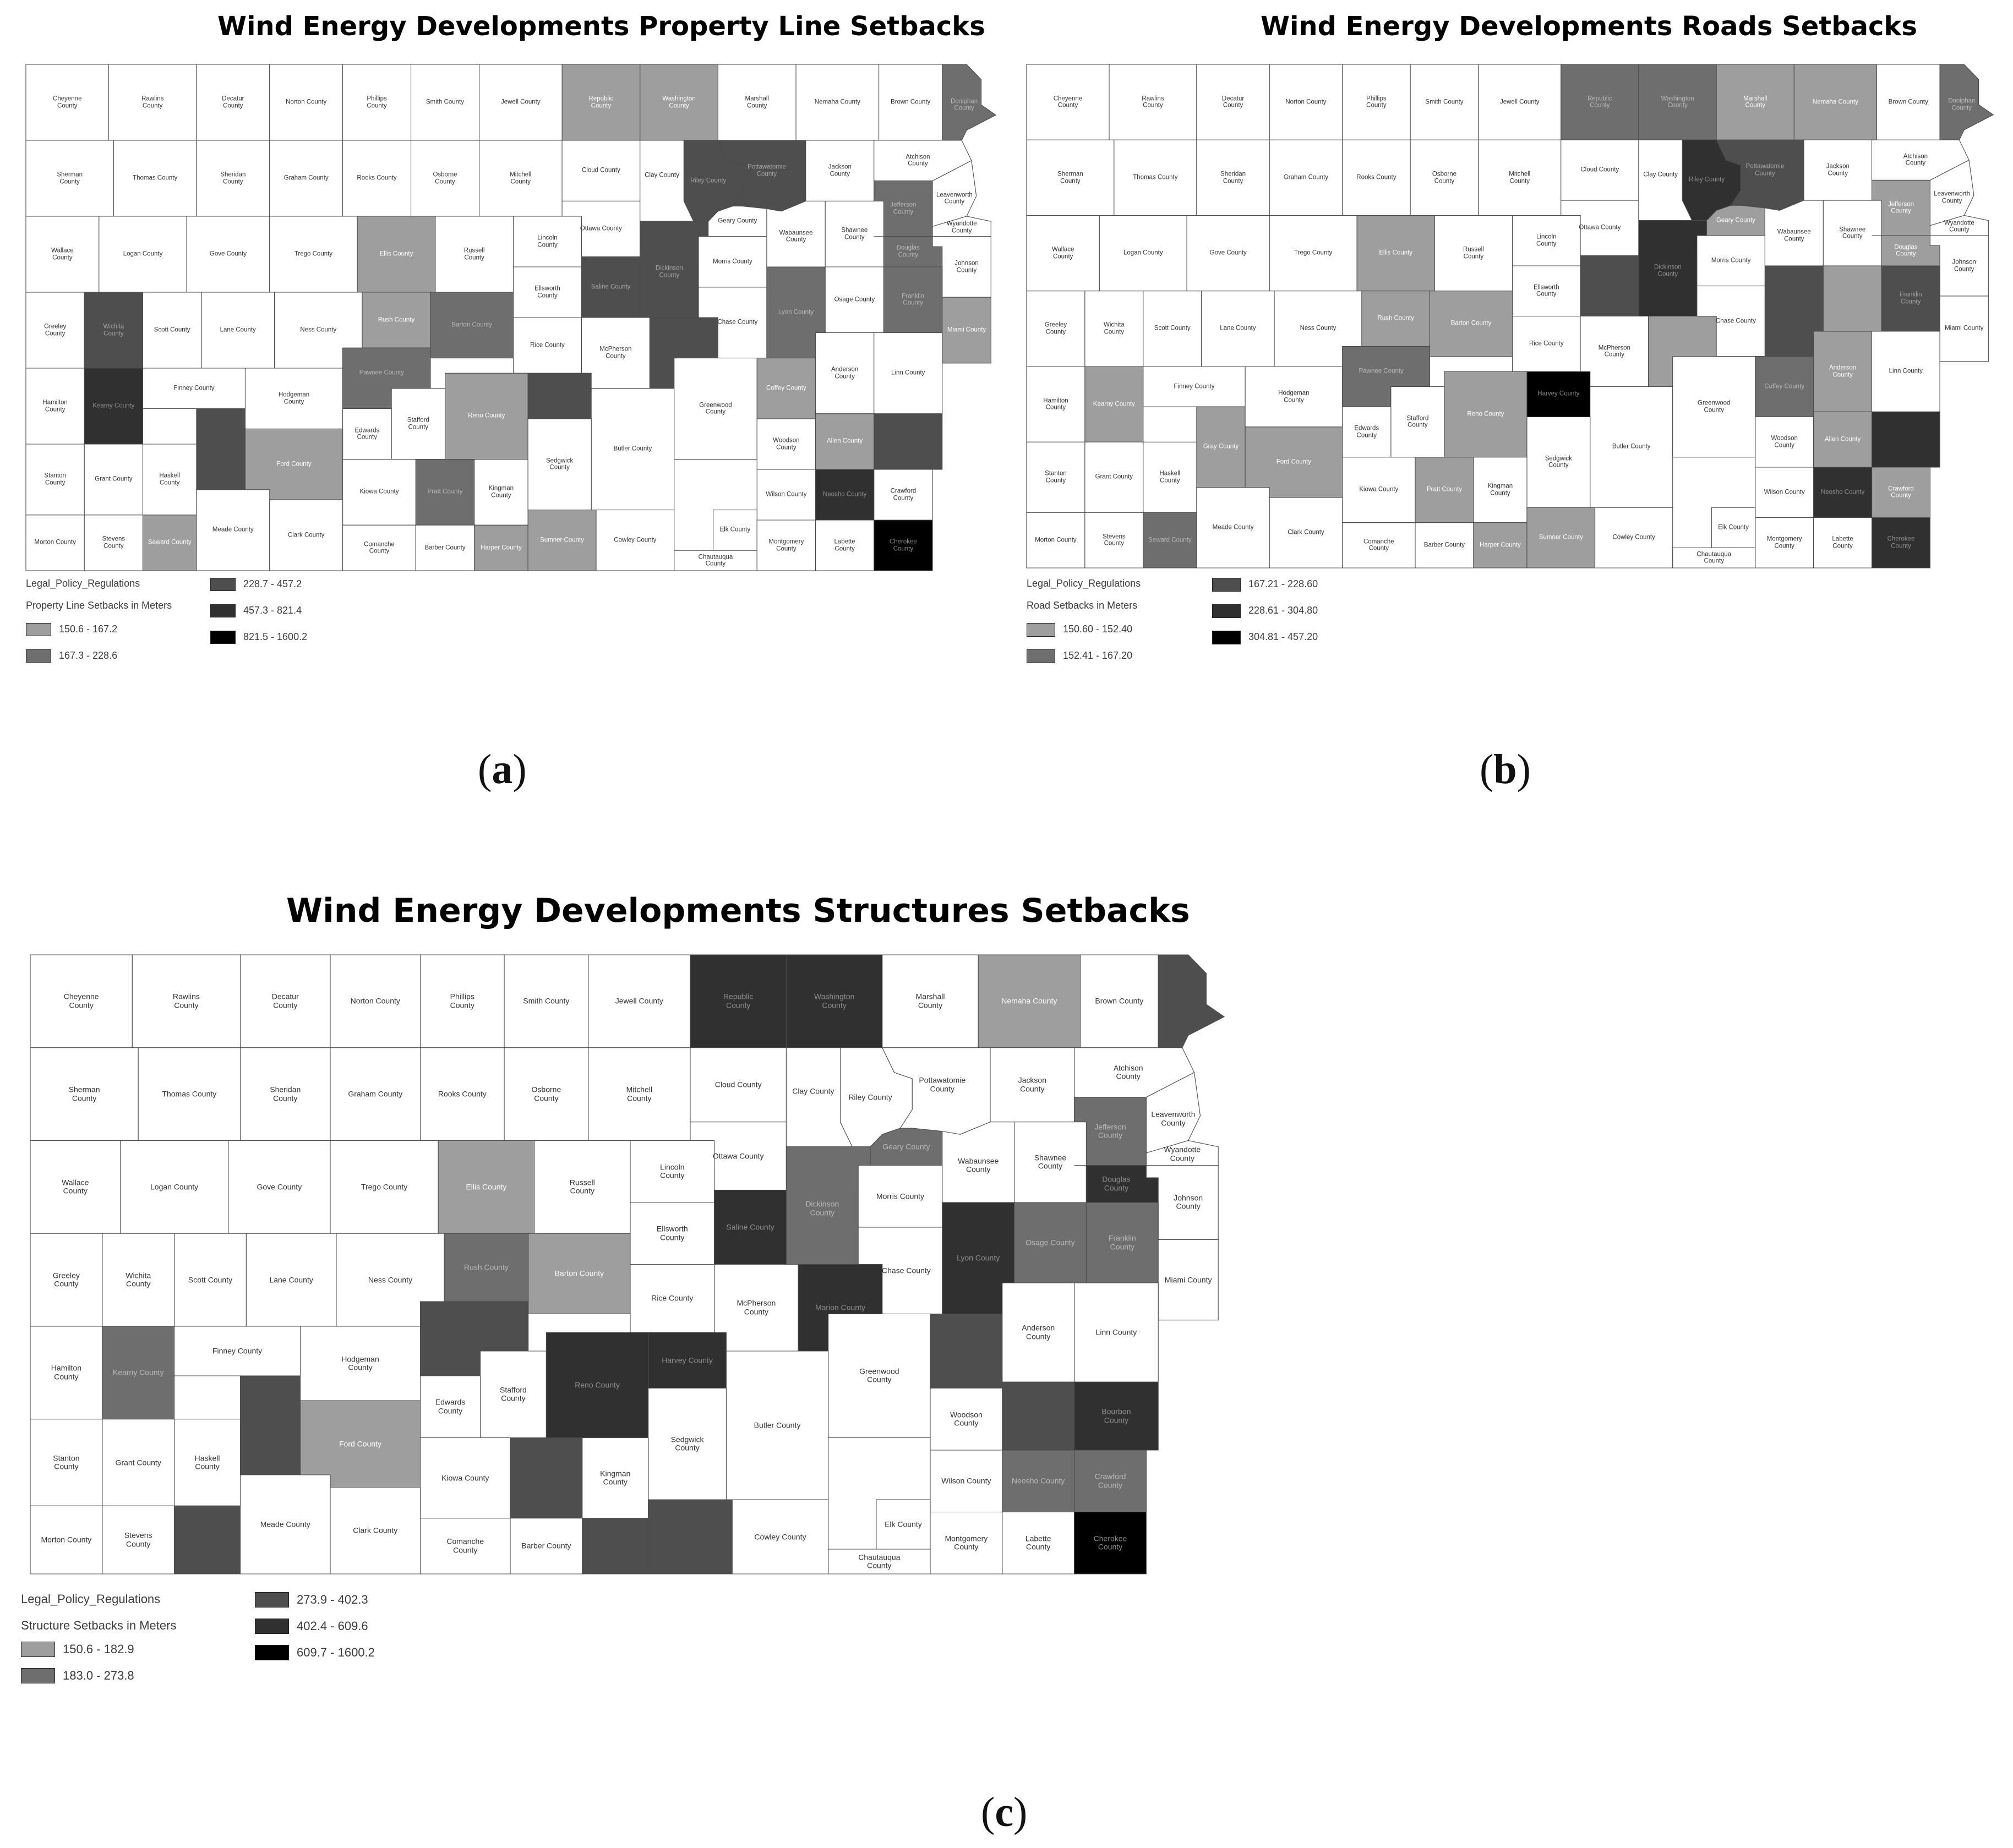 Image resolution: width=2013 pixels, height=1848 pixels. Describe the element at coordinates (66, 1462) in the screenshot. I see `county-label-stanton: Stanton County` at that location.